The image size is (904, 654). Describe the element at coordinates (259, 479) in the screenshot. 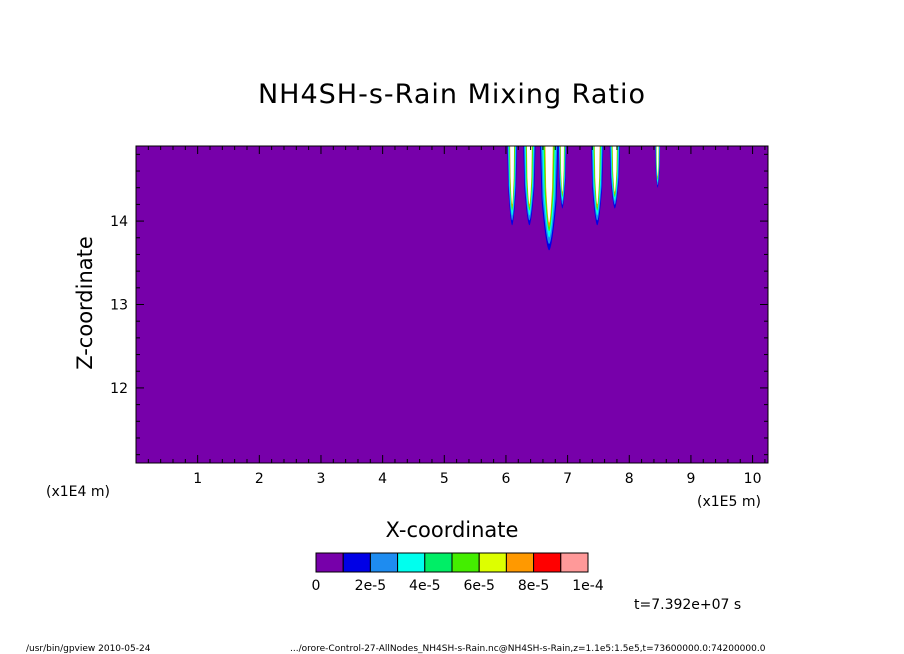

I see `x-tick-label: 2` at that location.